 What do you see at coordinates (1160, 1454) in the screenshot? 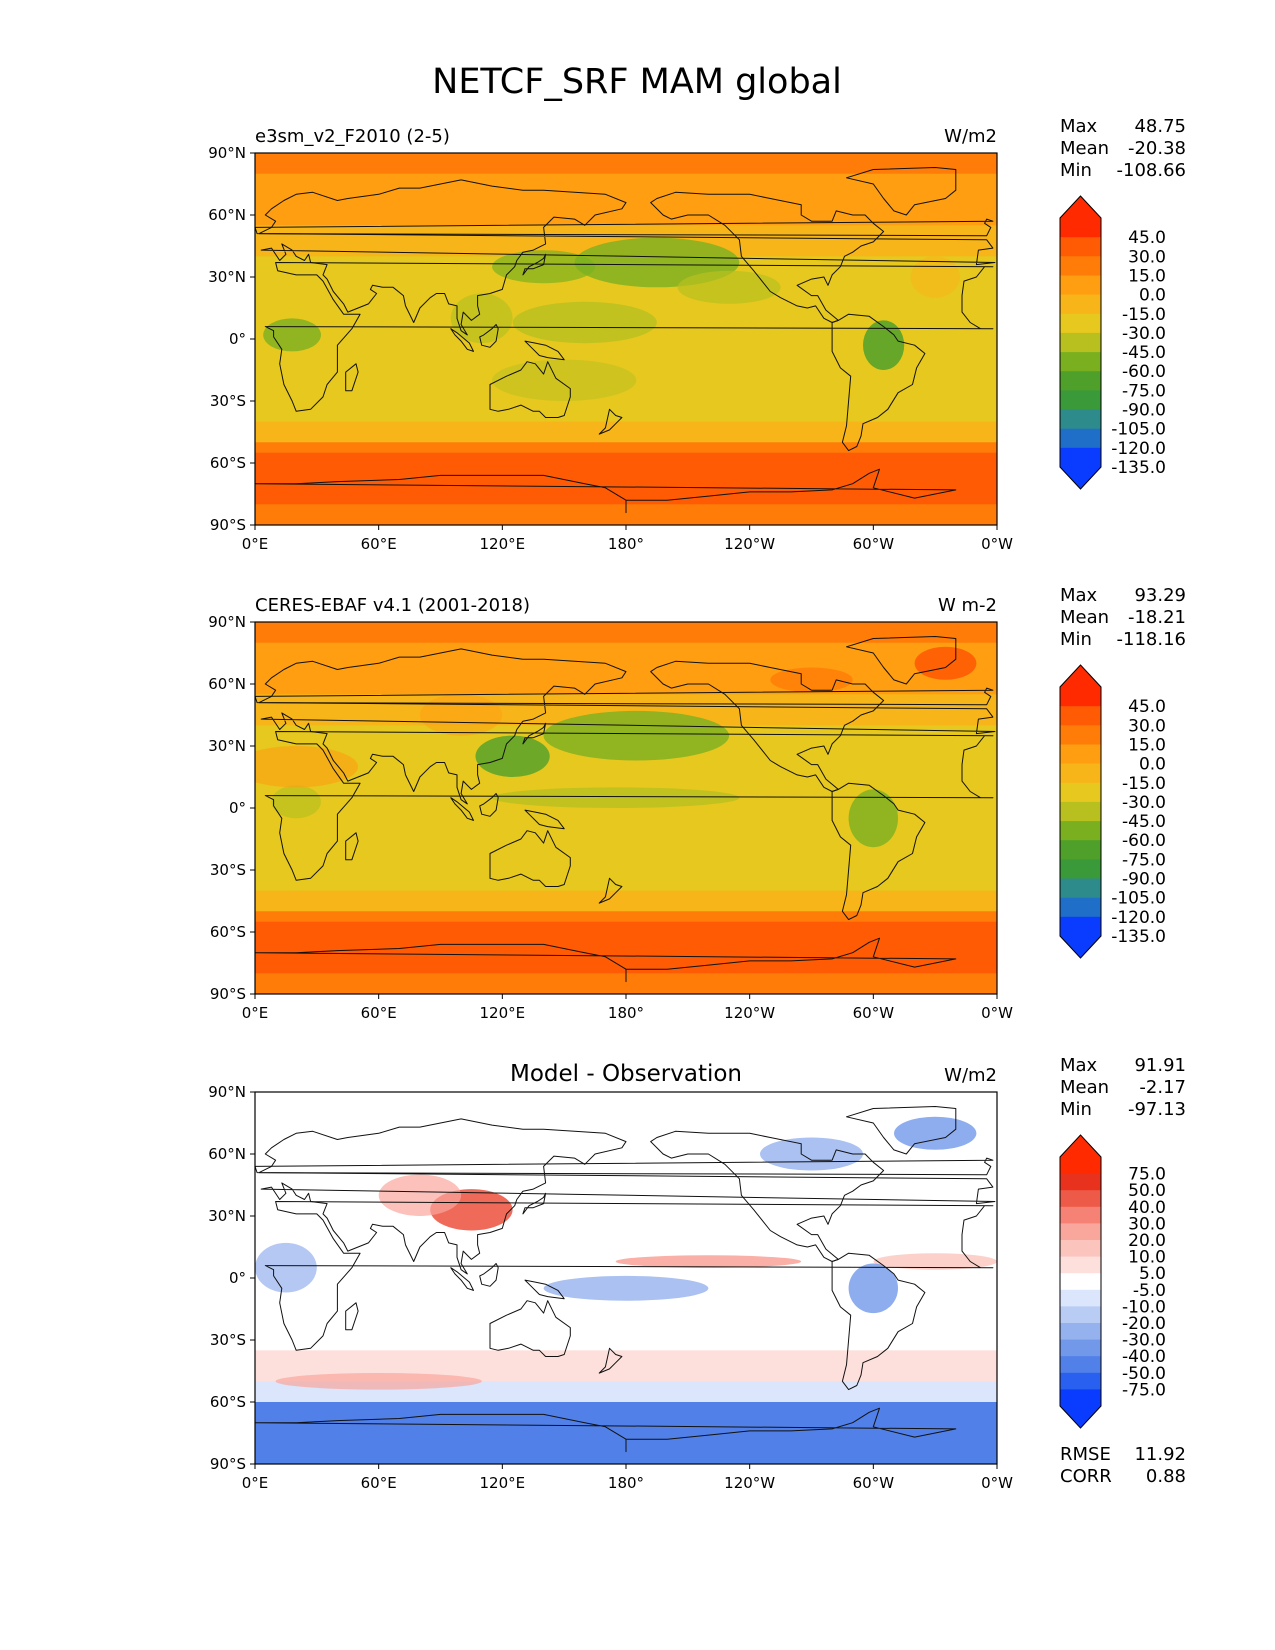
I see `stat-rmse-value: 11.92` at bounding box center [1160, 1454].